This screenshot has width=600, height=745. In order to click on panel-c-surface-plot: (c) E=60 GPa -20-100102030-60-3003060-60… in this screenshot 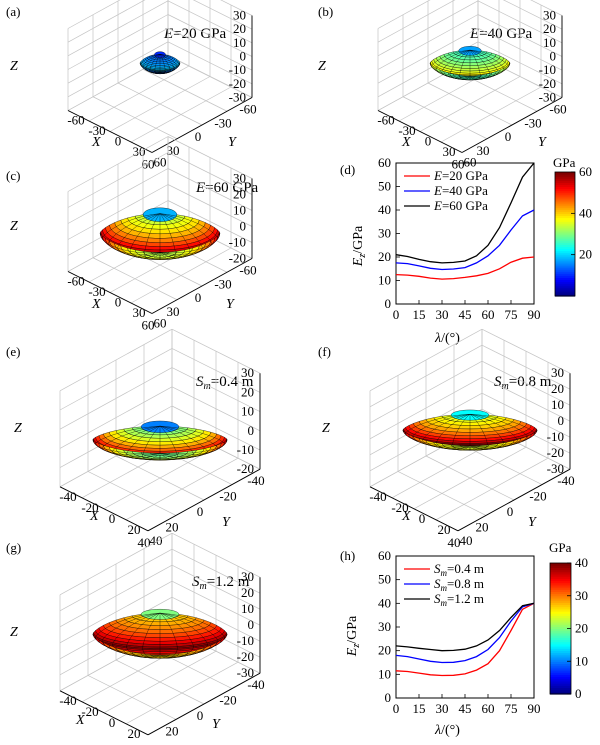, I will do `click(132, 234)`.